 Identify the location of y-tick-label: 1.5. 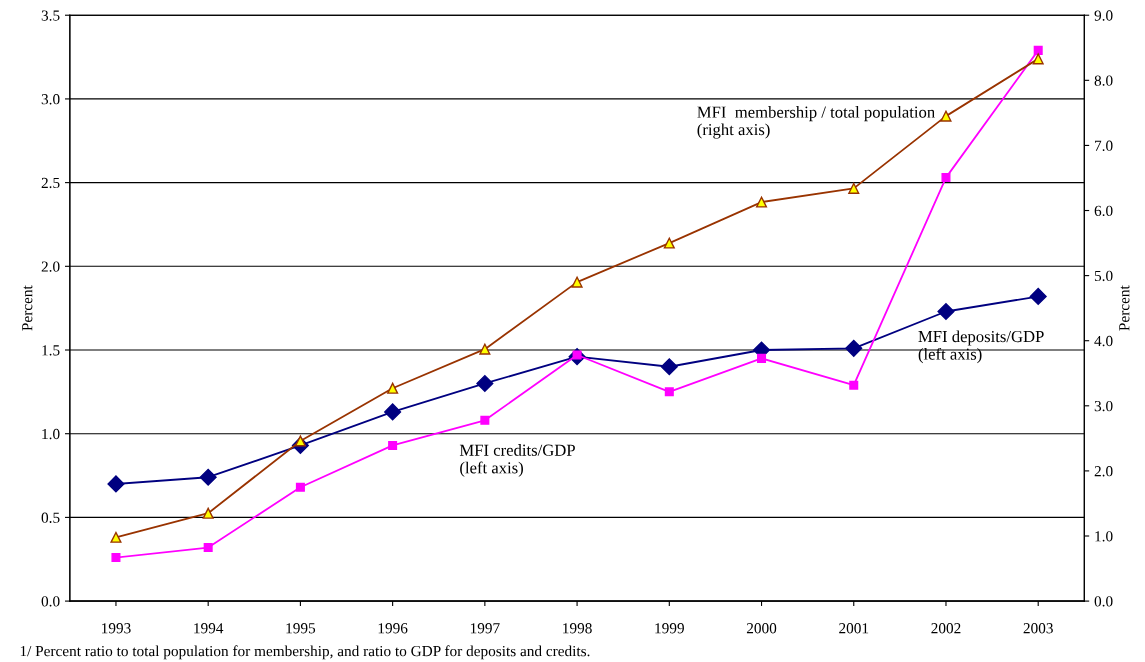
(51, 350).